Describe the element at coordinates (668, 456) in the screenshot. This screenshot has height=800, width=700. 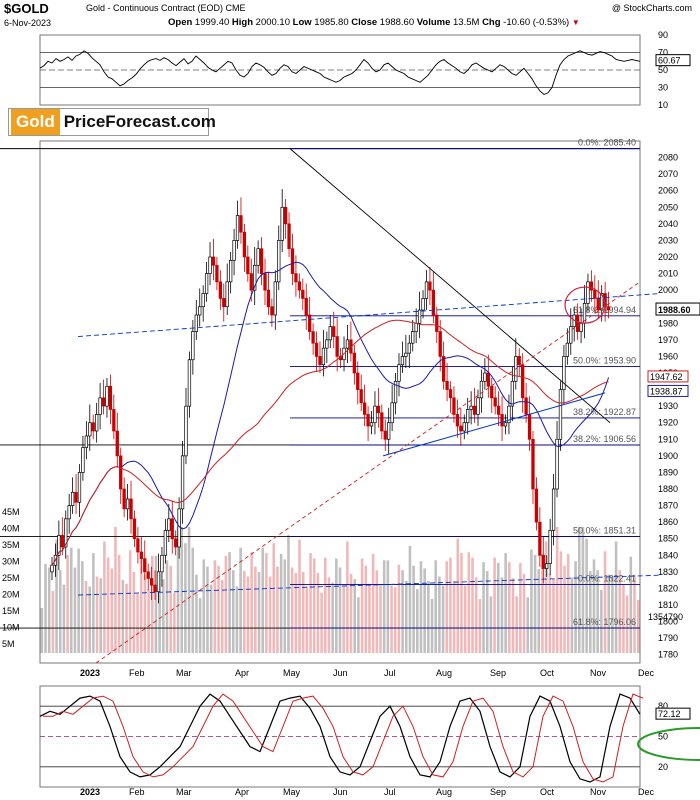
I see `price-tick-label: 1900` at that location.